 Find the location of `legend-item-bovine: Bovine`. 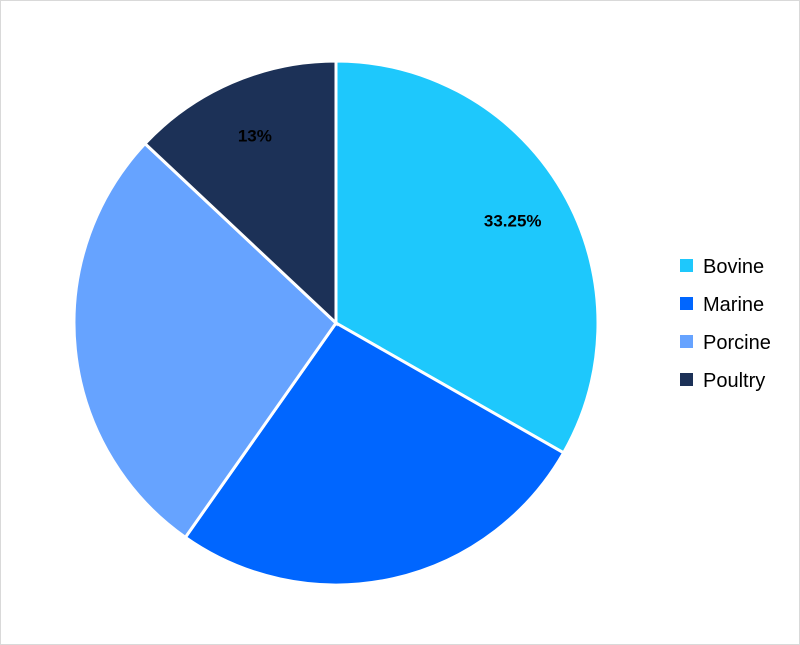

legend-item-bovine: Bovine is located at coordinates (722, 267).